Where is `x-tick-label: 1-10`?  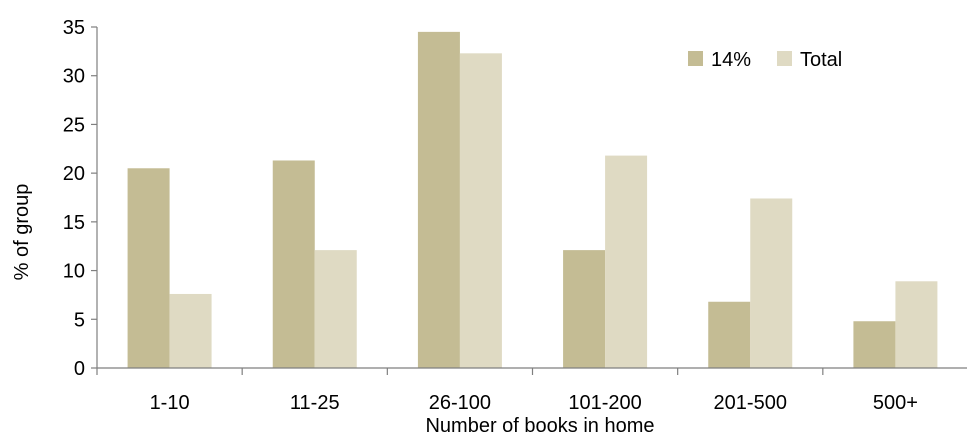 x-tick-label: 1-10 is located at coordinates (170, 403).